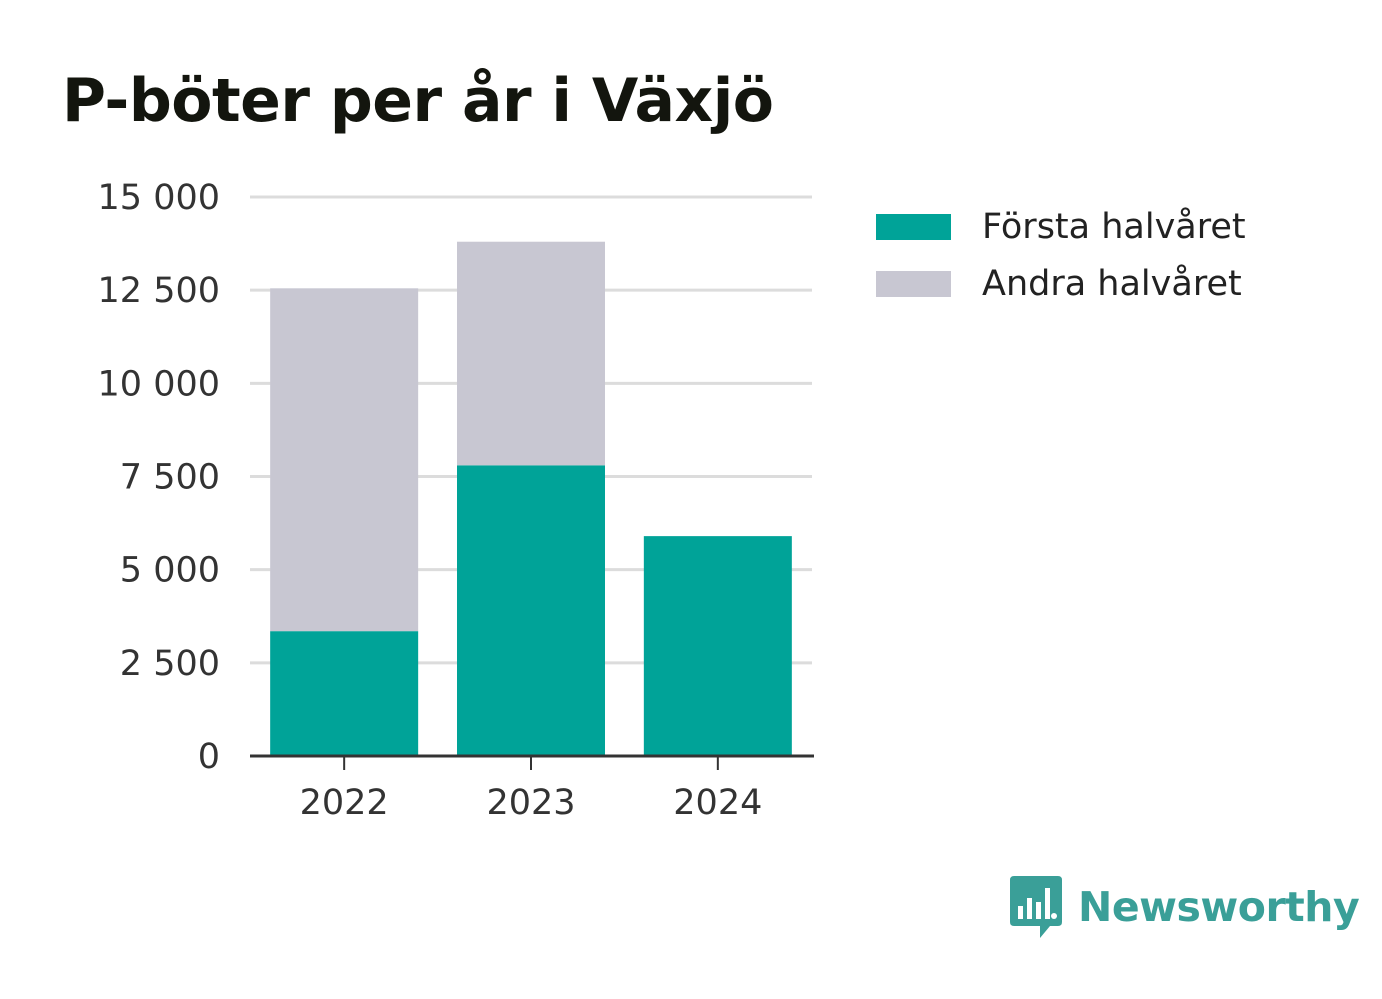 This screenshot has width=1382, height=999. I want to click on legend-label-first-half: Första halvåret, so click(1114, 226).